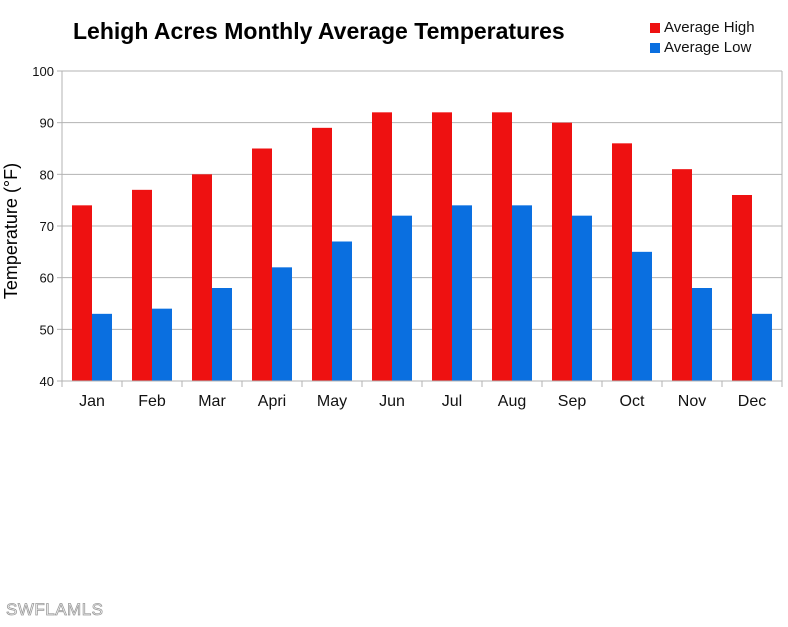 The image size is (788, 627). What do you see at coordinates (752, 401) in the screenshot?
I see `x-tick-label: Dec` at bounding box center [752, 401].